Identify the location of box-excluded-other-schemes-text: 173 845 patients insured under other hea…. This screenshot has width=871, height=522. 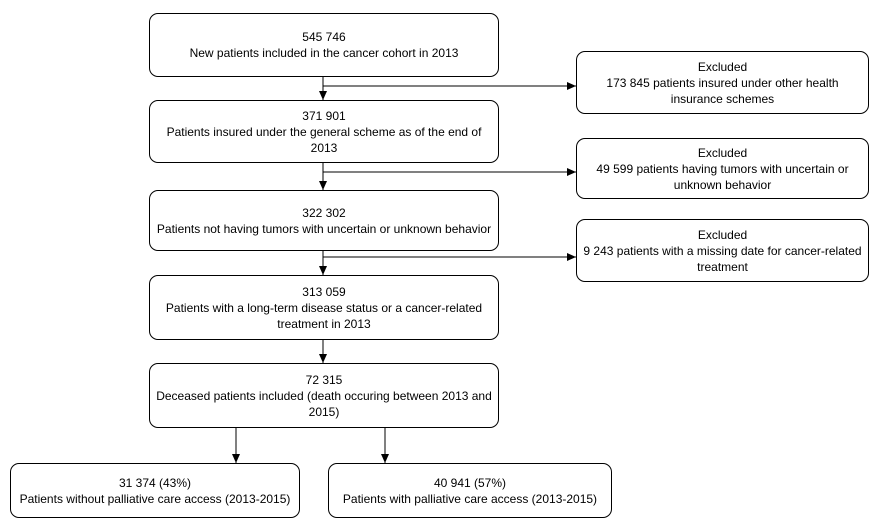
(722, 90).